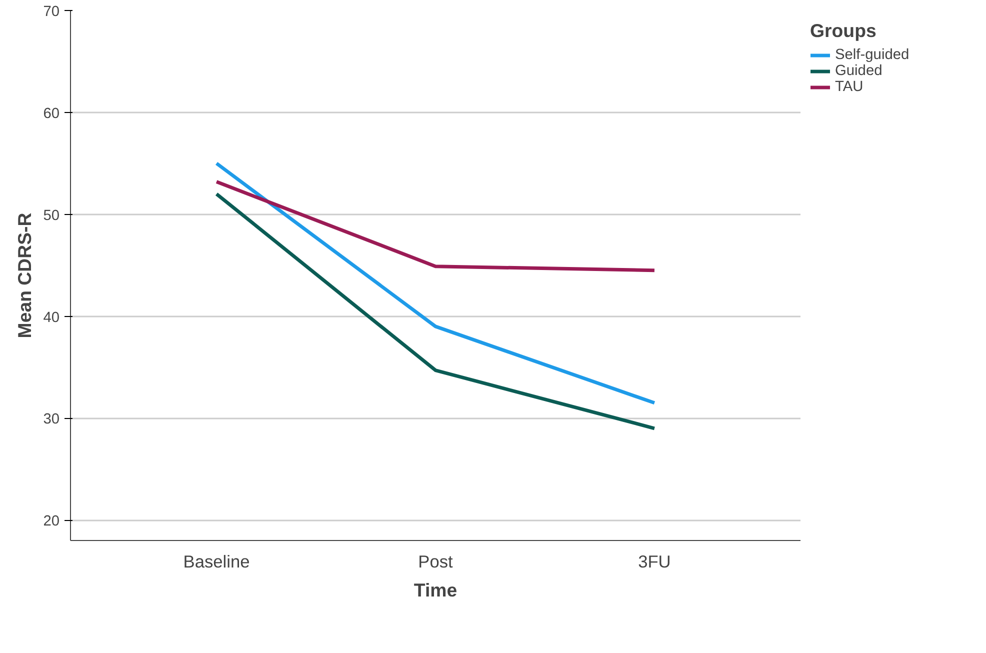 The image size is (986, 653). Describe the element at coordinates (51, 216) in the screenshot. I see `y-tick-label: 50` at that location.